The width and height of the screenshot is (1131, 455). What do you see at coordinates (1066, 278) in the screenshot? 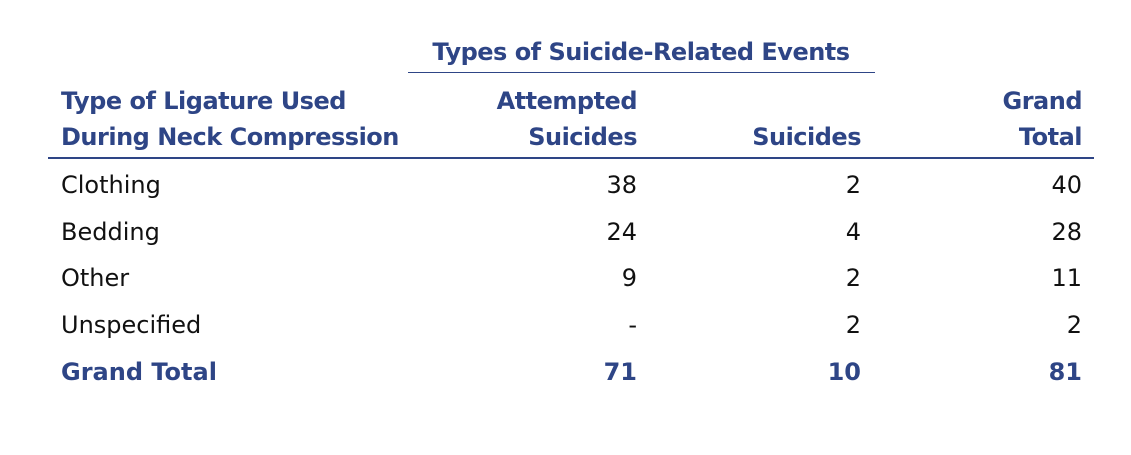
I see `cell-value: 11` at bounding box center [1066, 278].